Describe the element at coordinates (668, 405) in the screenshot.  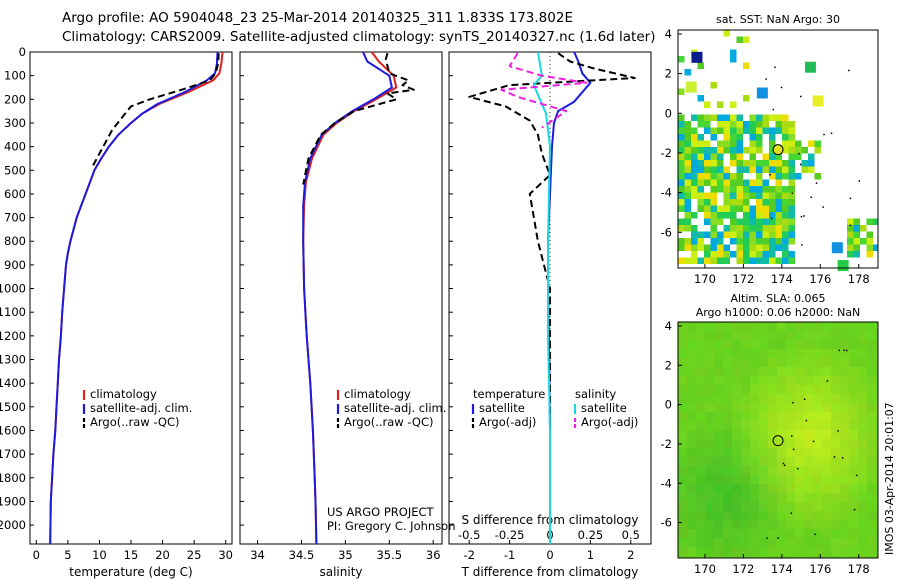
I see `y-tick-label: 0` at that location.